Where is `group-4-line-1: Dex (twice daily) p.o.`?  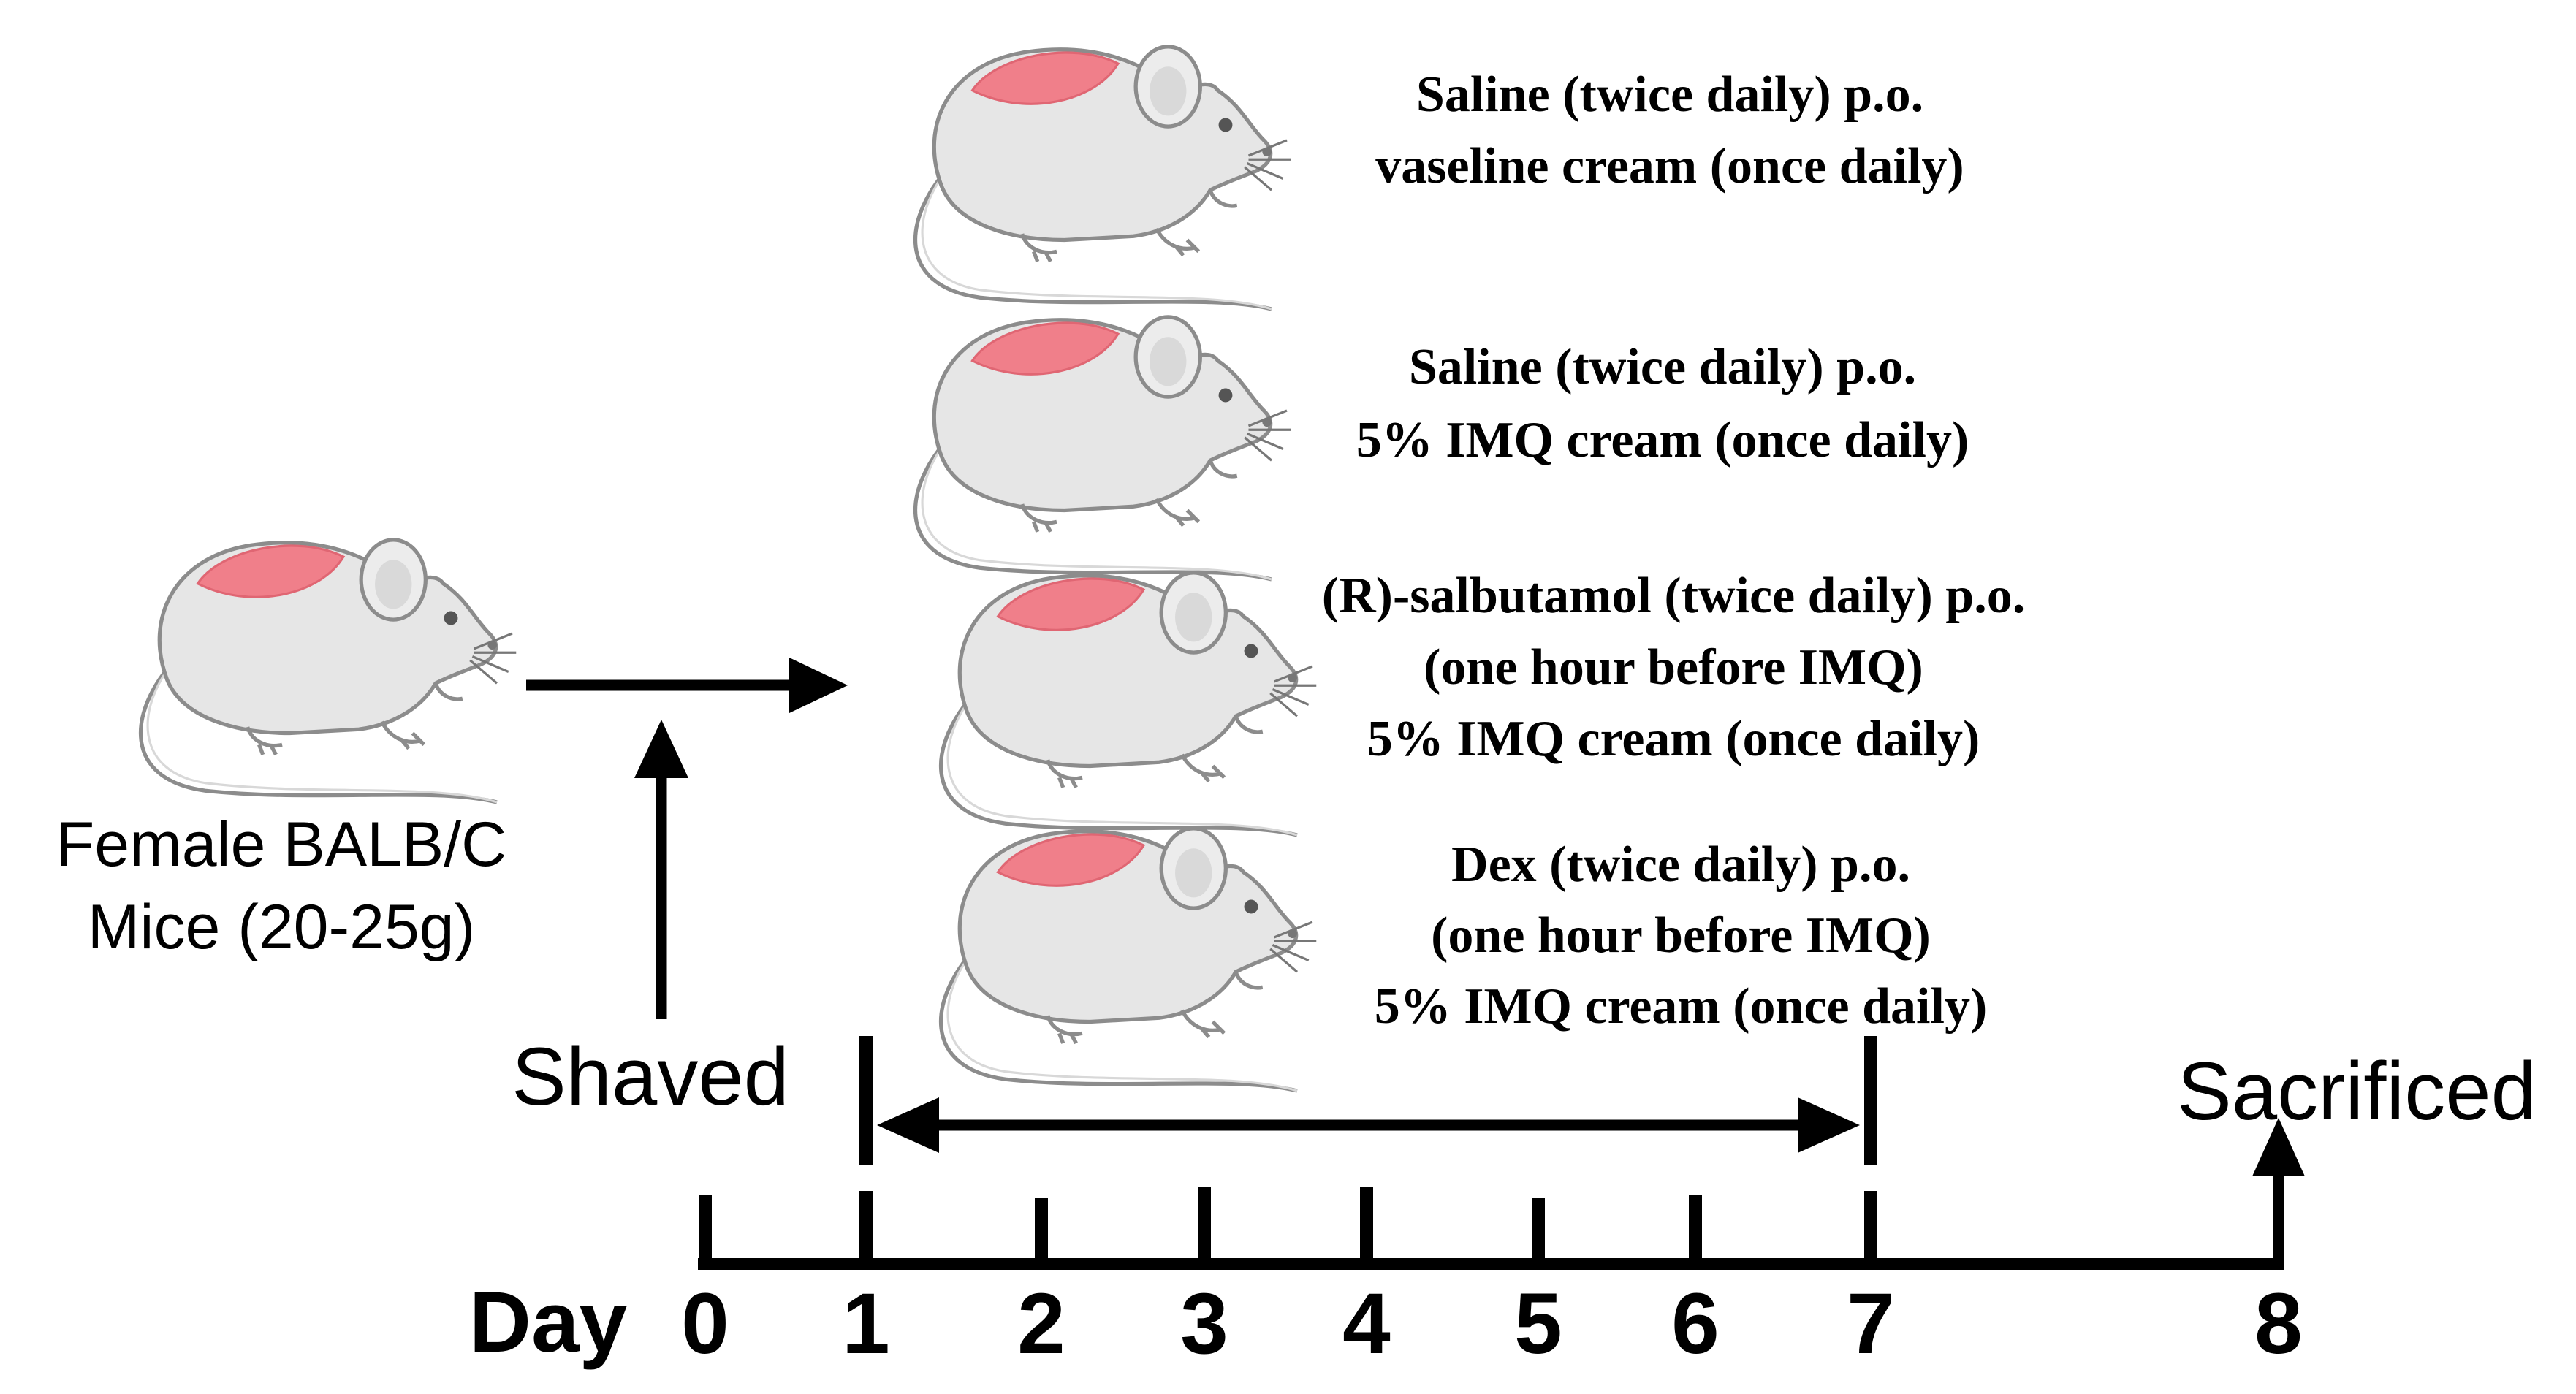 group-4-line-1: Dex (twice daily) p.o. is located at coordinates (1680, 865).